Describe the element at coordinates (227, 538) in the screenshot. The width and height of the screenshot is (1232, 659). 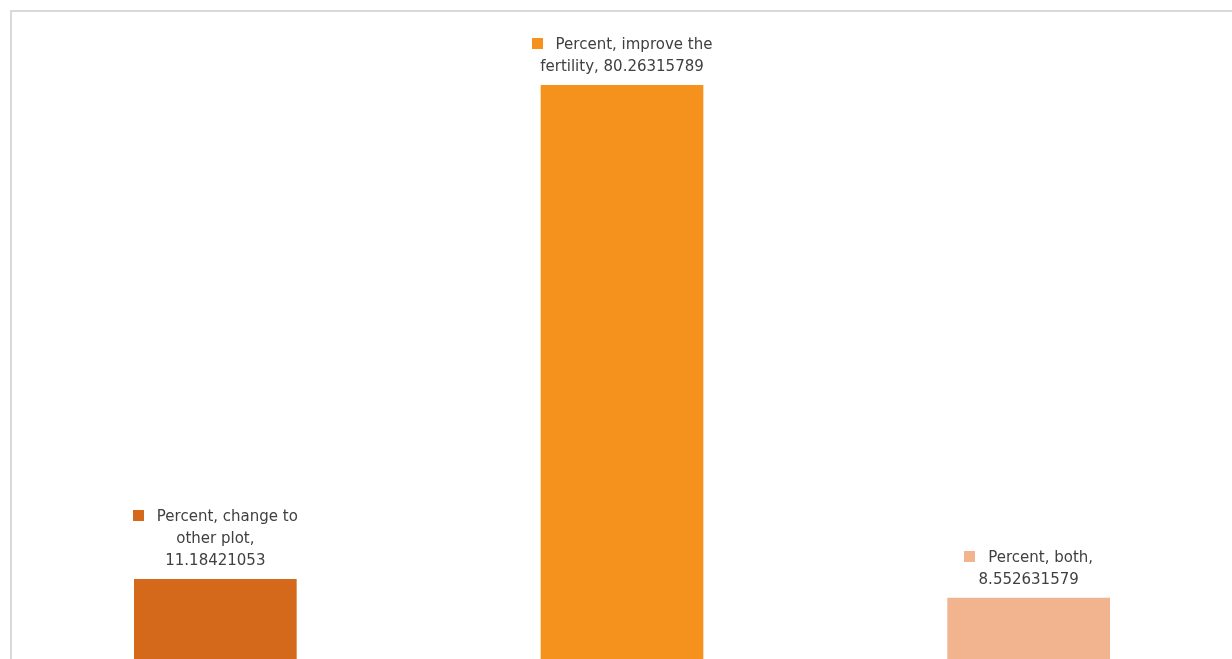
I see `data-label: Percent, change to other plot, 11.18421053` at that location.